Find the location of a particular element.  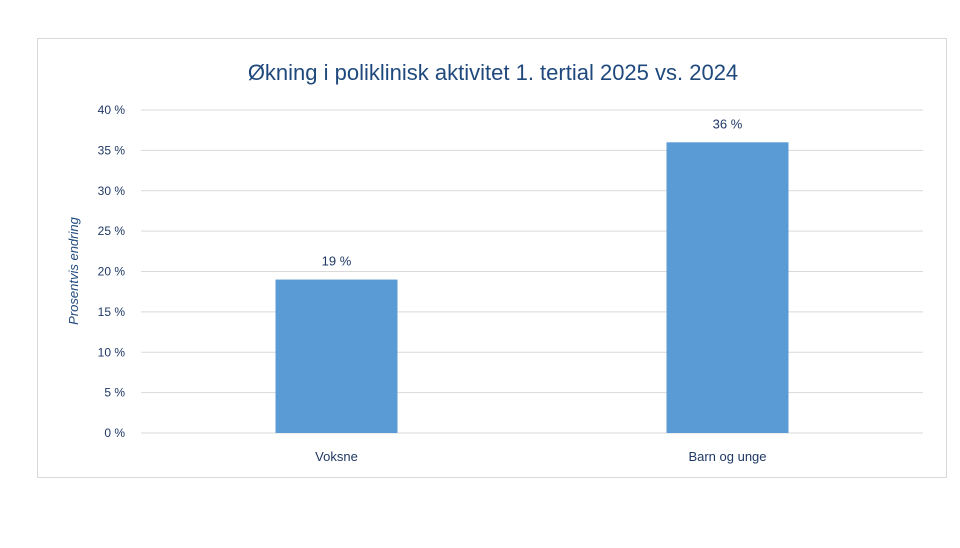

data-label: 36 % is located at coordinates (728, 123).